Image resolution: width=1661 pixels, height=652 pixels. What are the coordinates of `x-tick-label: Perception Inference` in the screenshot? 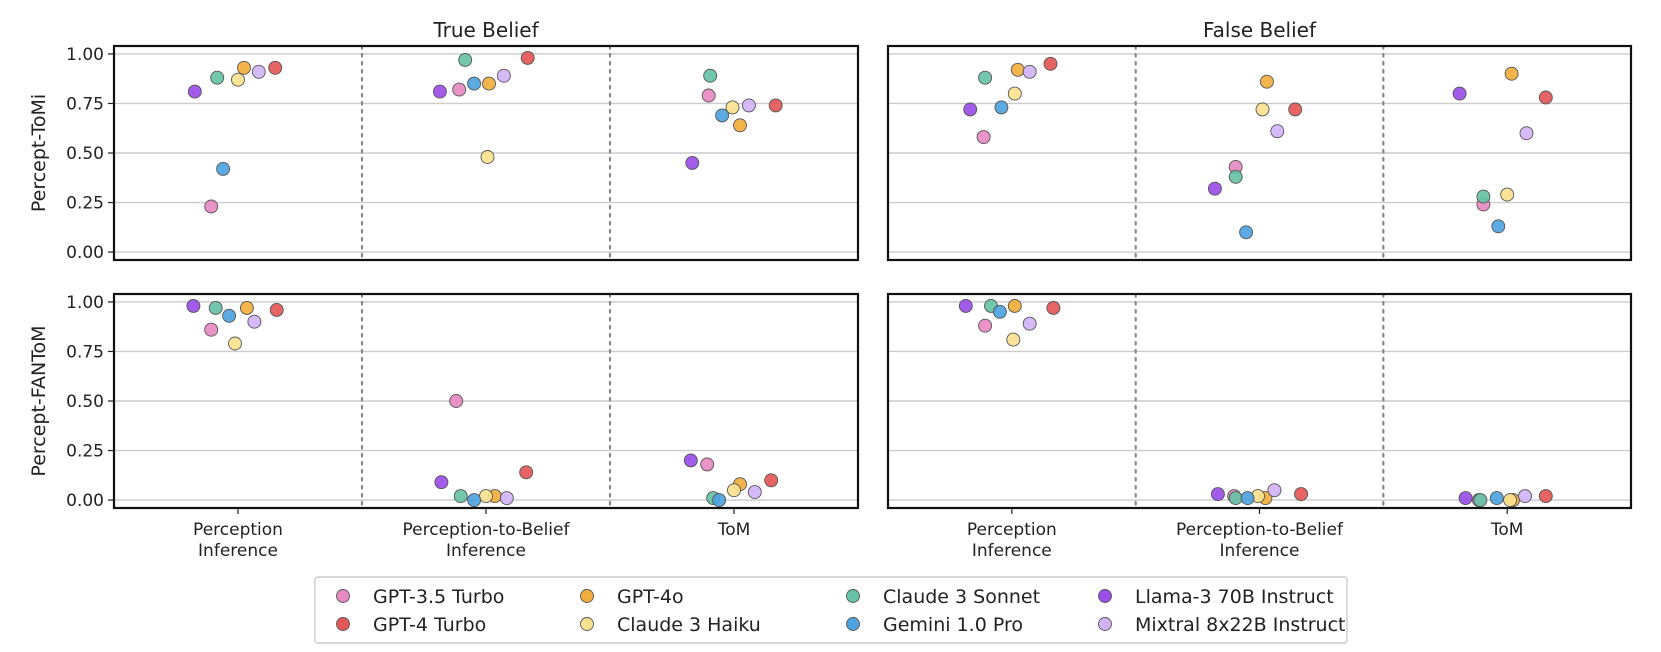 It's located at (1012, 540).